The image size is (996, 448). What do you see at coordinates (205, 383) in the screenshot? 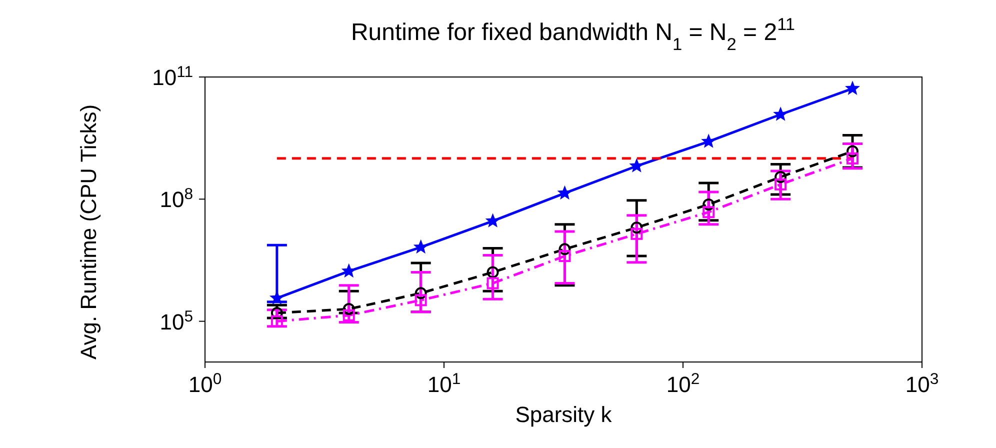
I see `x-tick-label: 10$^{0}$` at bounding box center [205, 383].